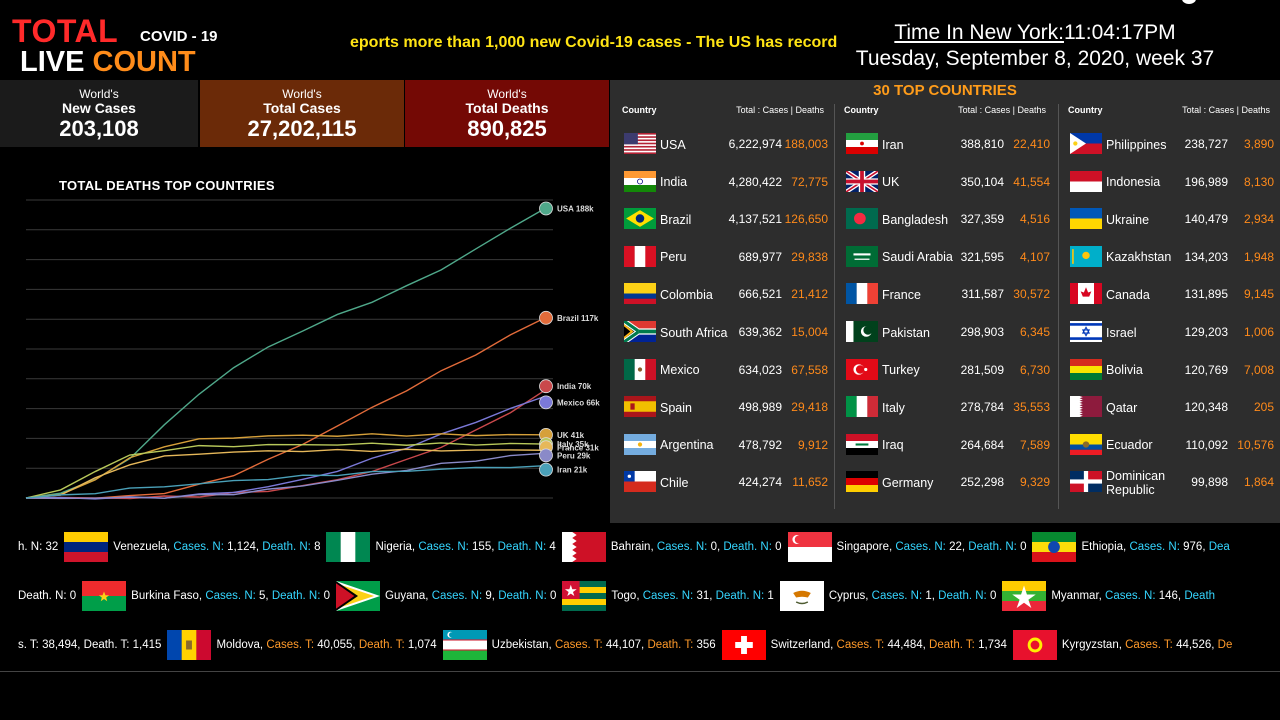 This screenshot has height=720, width=1280. I want to click on myanmar-flag-icon, so click(1024, 596).